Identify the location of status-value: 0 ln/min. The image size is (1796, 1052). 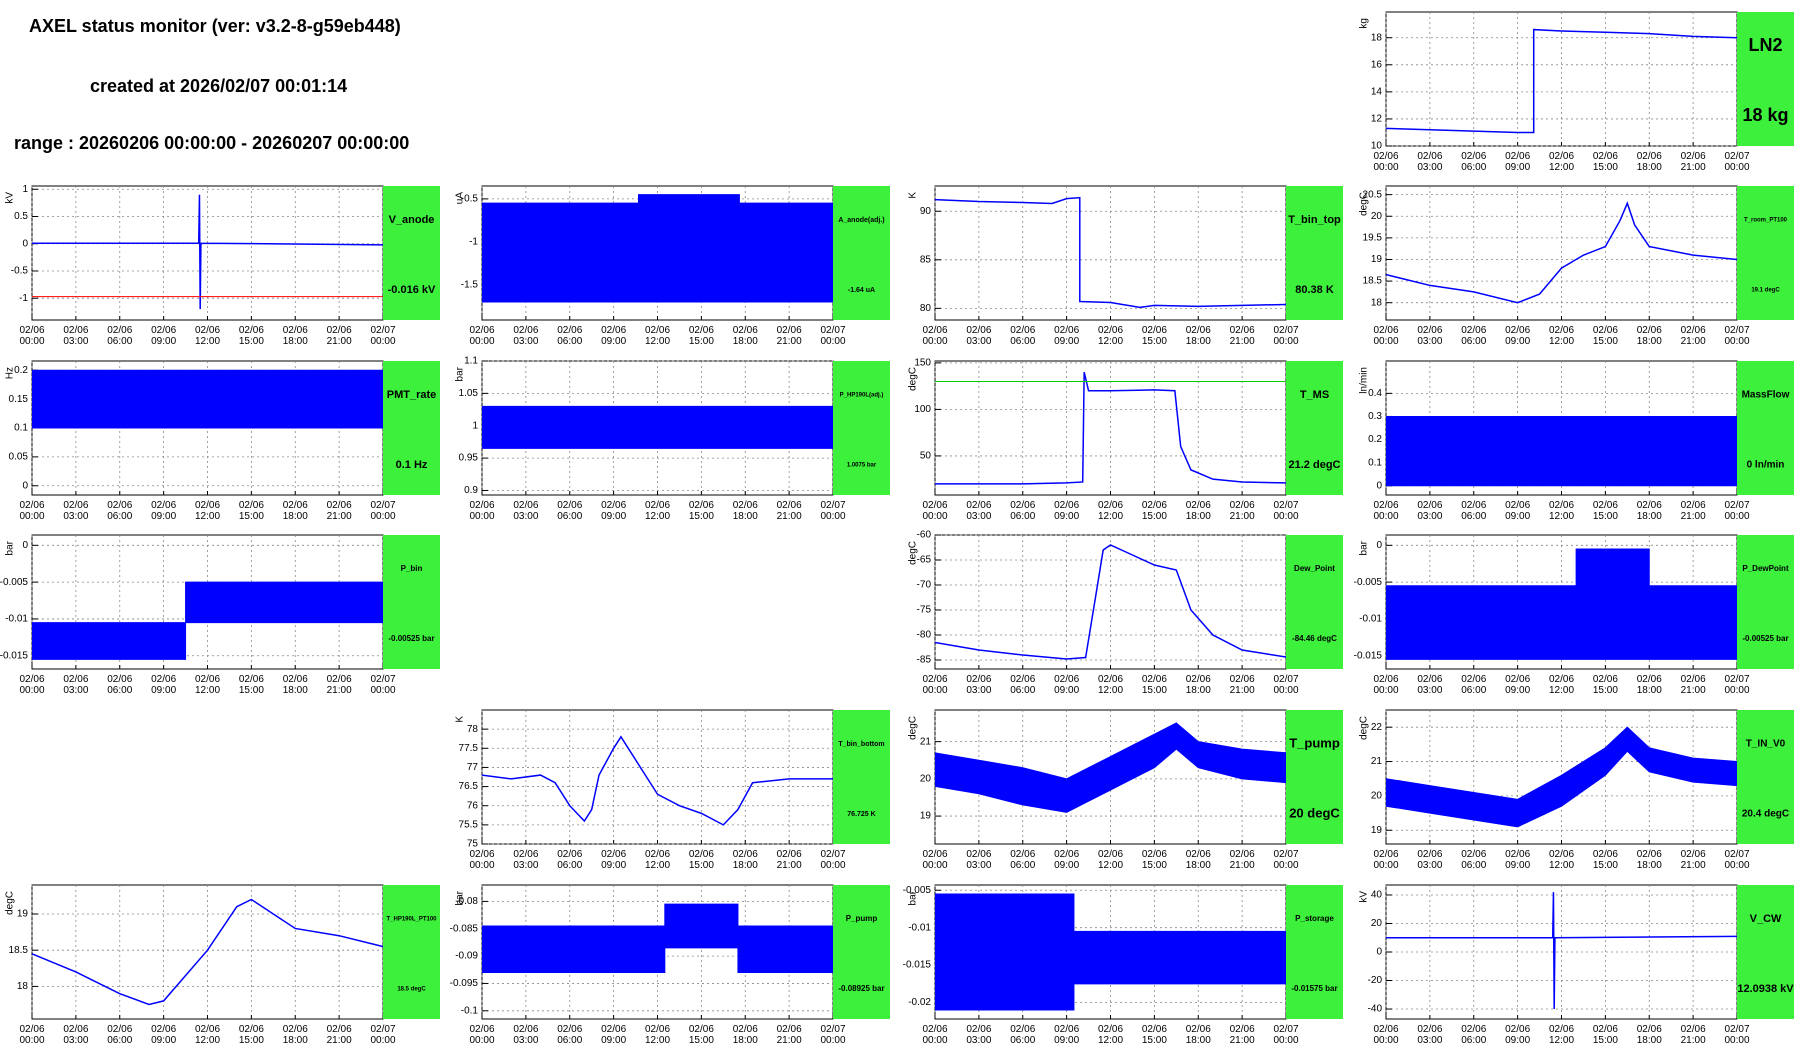
(1766, 465).